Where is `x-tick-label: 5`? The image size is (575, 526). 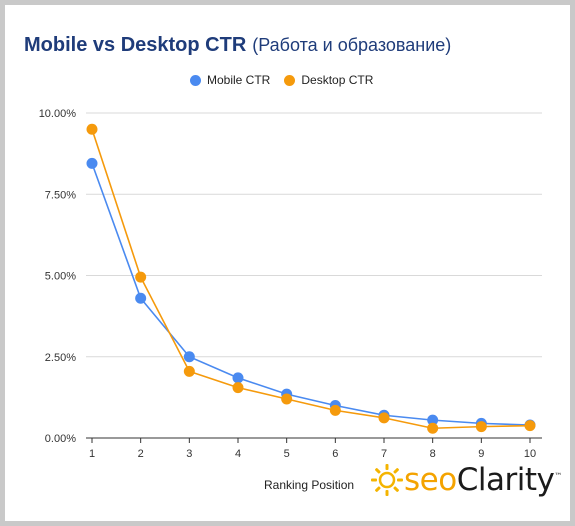 x-tick-label: 5 is located at coordinates (287, 454).